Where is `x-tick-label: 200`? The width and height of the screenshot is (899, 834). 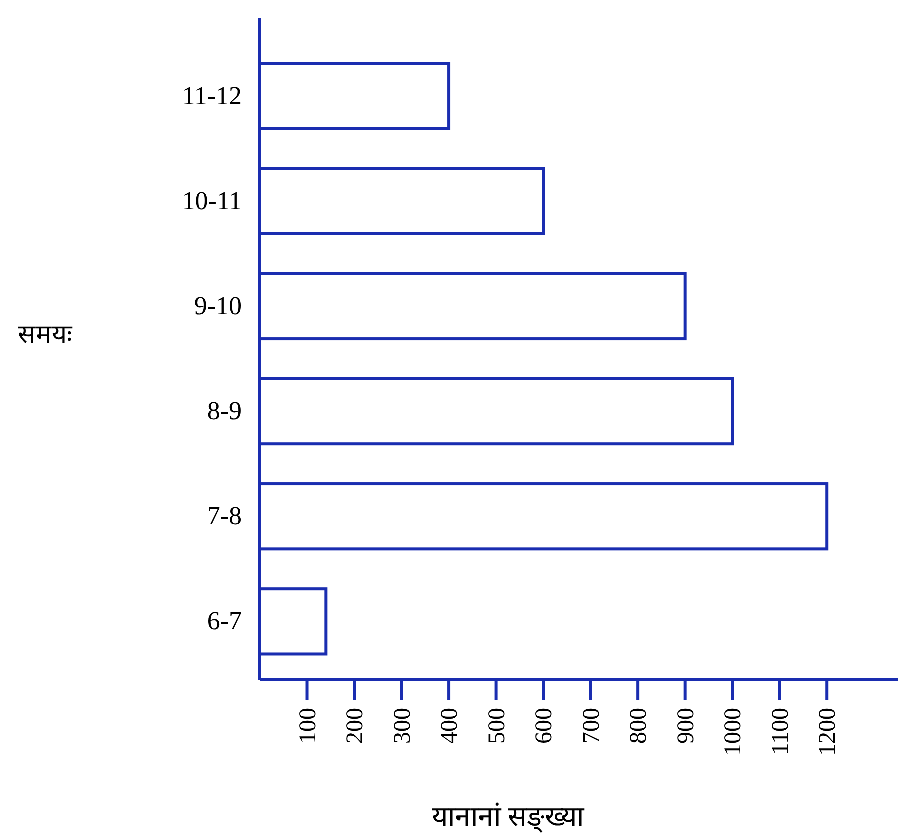
x-tick-label: 200 is located at coordinates (355, 726).